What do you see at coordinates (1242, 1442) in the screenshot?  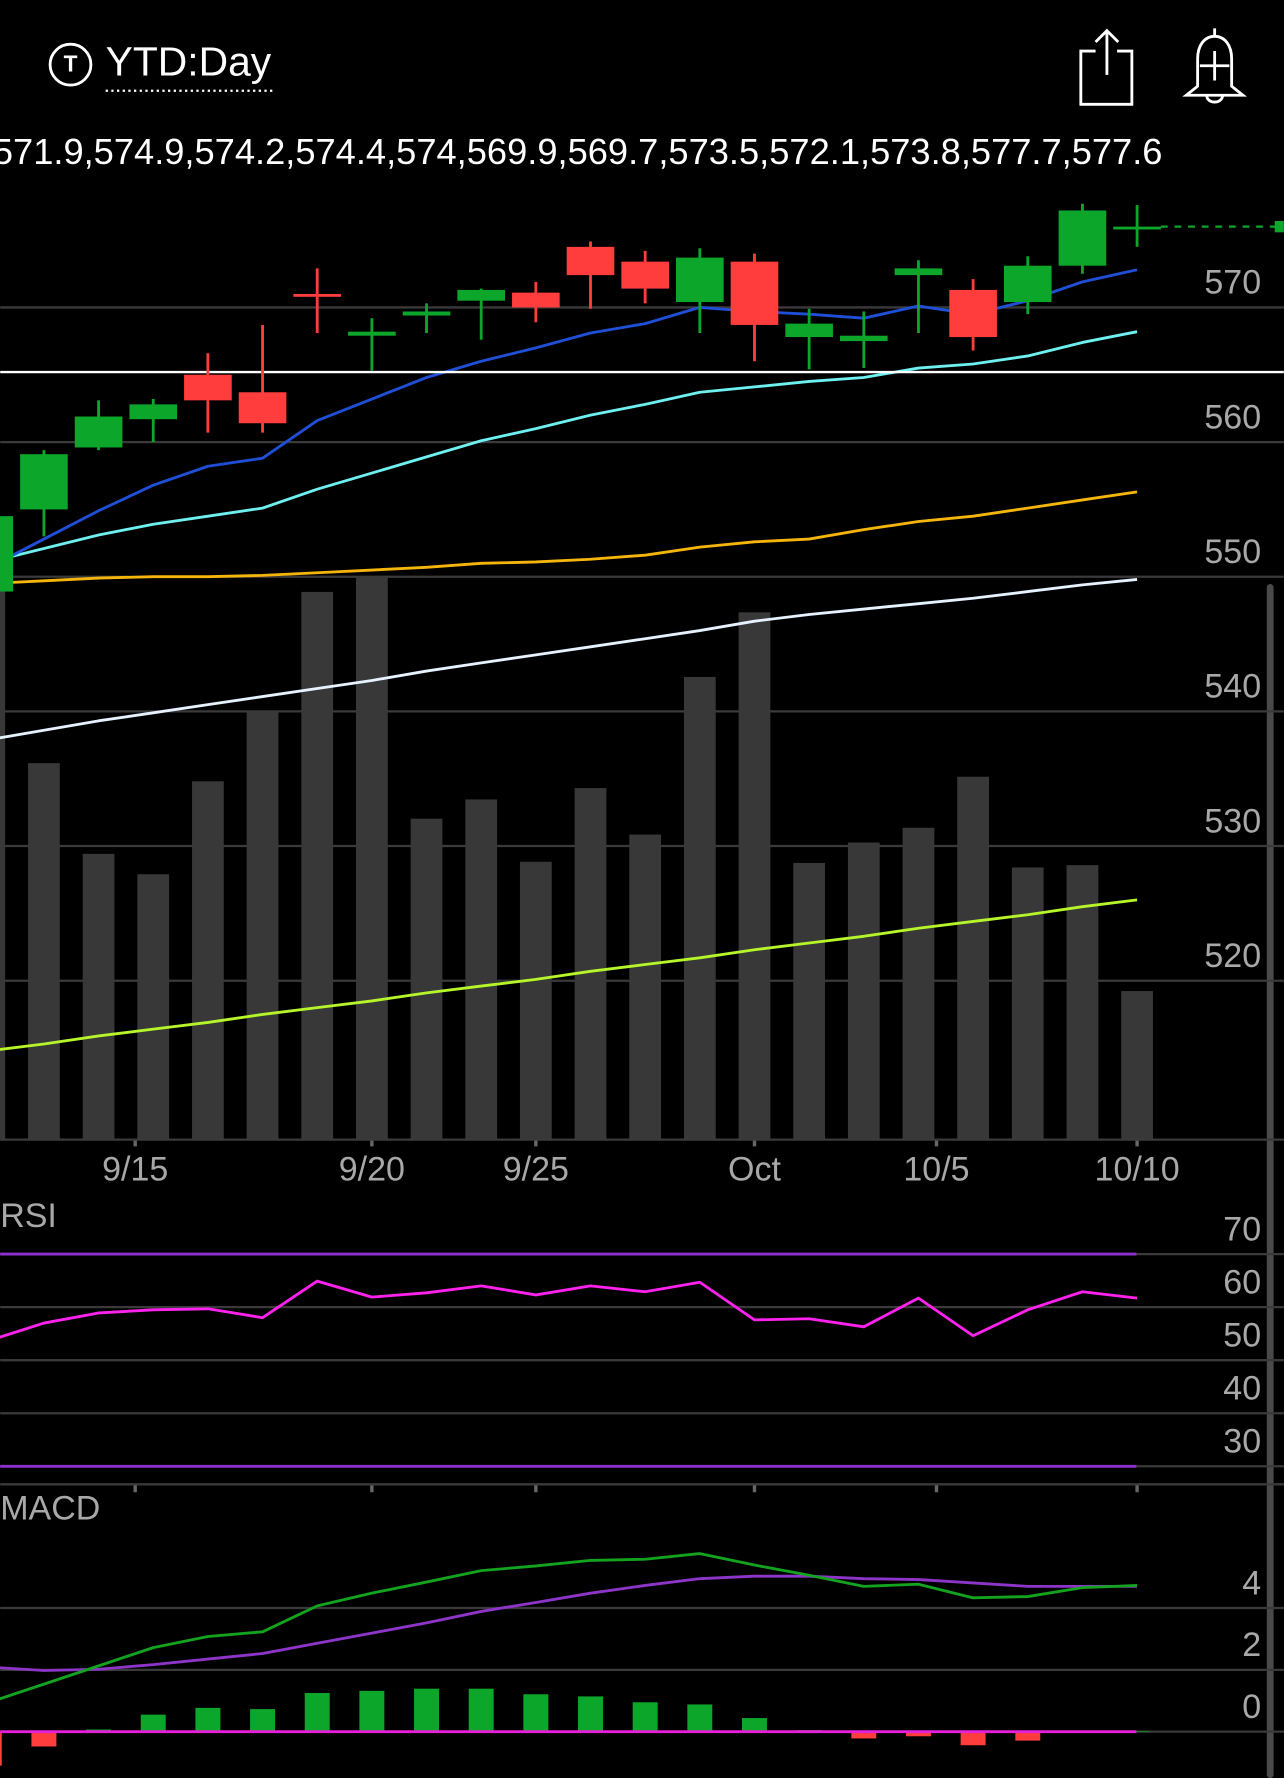 I see `y-tick-label: 30` at bounding box center [1242, 1442].